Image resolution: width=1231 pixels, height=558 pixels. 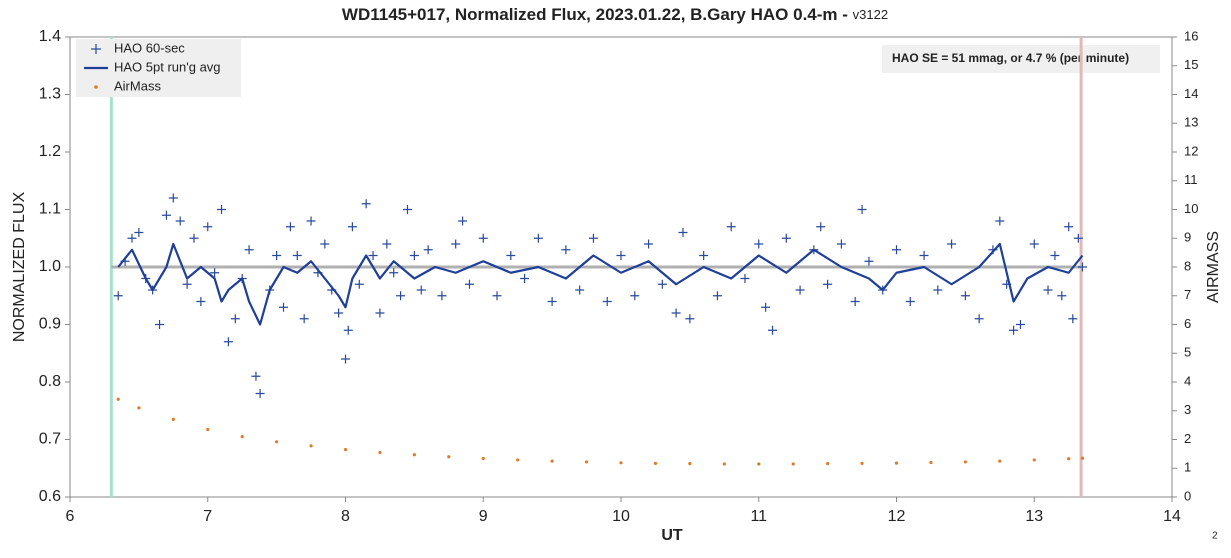 What do you see at coordinates (1010, 58) in the screenshot?
I see `annotation: HAO SE = 51 mmag, or 4.7 % (per minute)` at bounding box center [1010, 58].